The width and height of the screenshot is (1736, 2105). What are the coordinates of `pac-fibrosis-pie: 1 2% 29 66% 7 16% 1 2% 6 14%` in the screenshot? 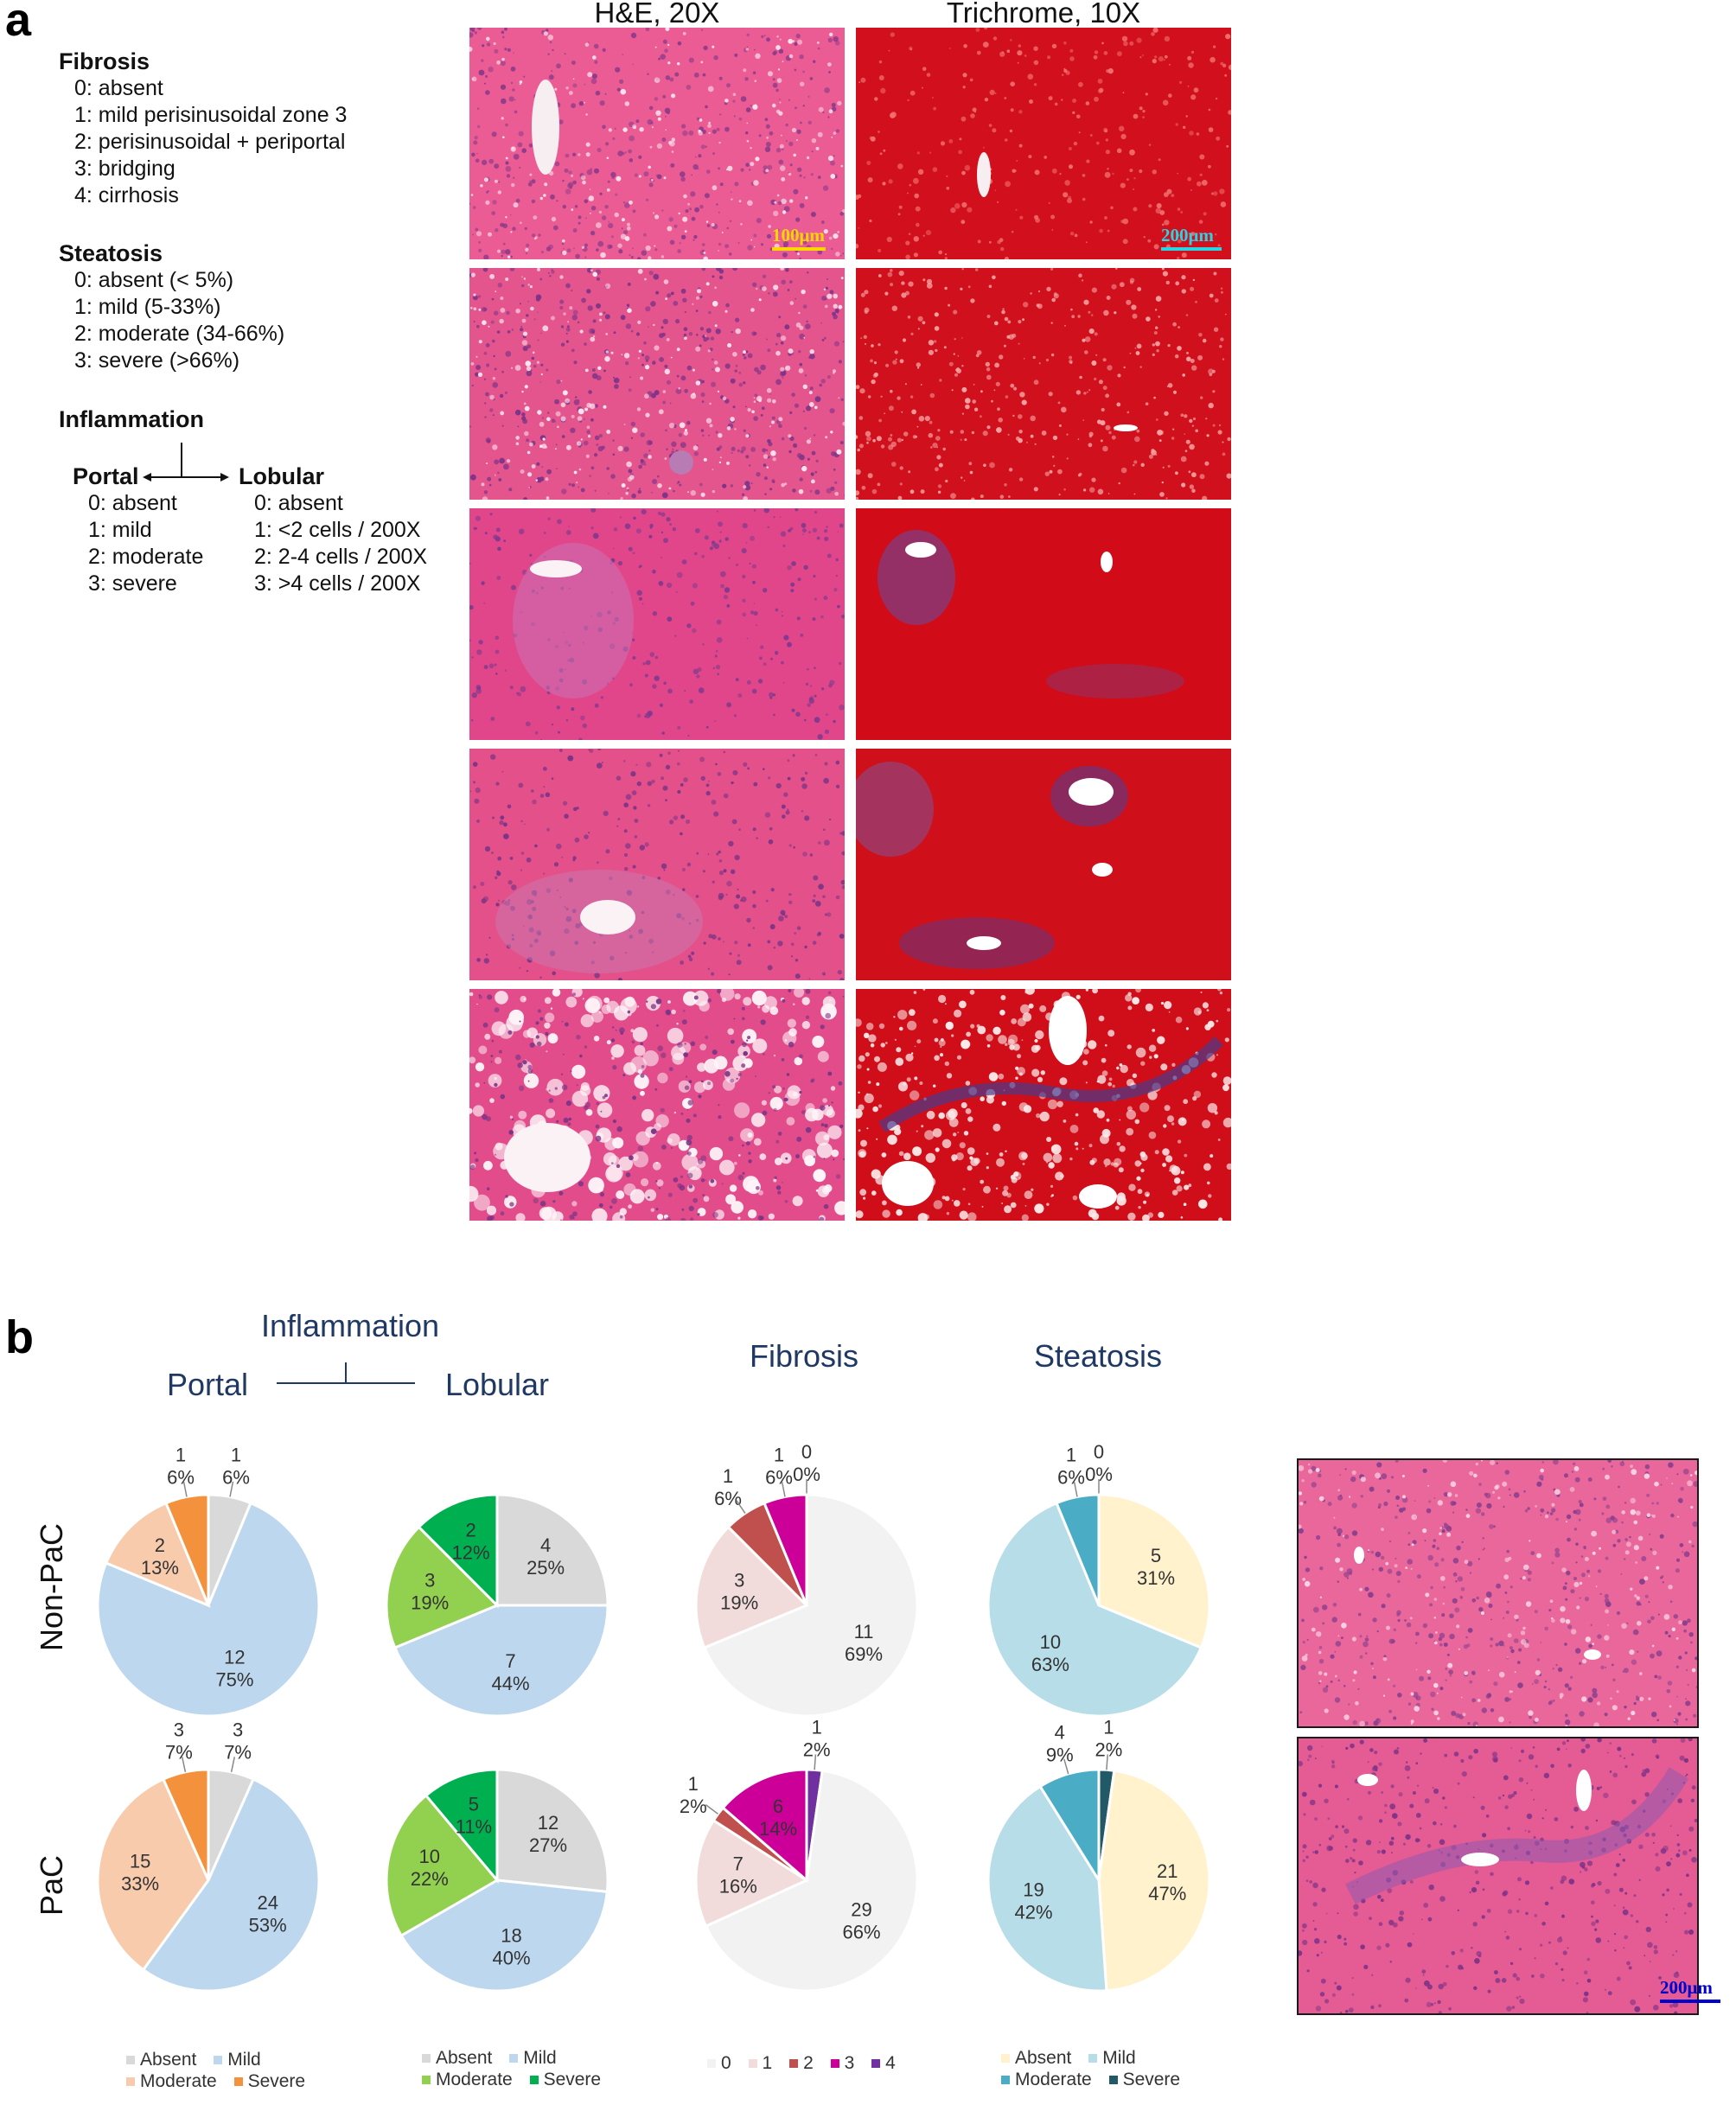 It's located at (799, 1855).